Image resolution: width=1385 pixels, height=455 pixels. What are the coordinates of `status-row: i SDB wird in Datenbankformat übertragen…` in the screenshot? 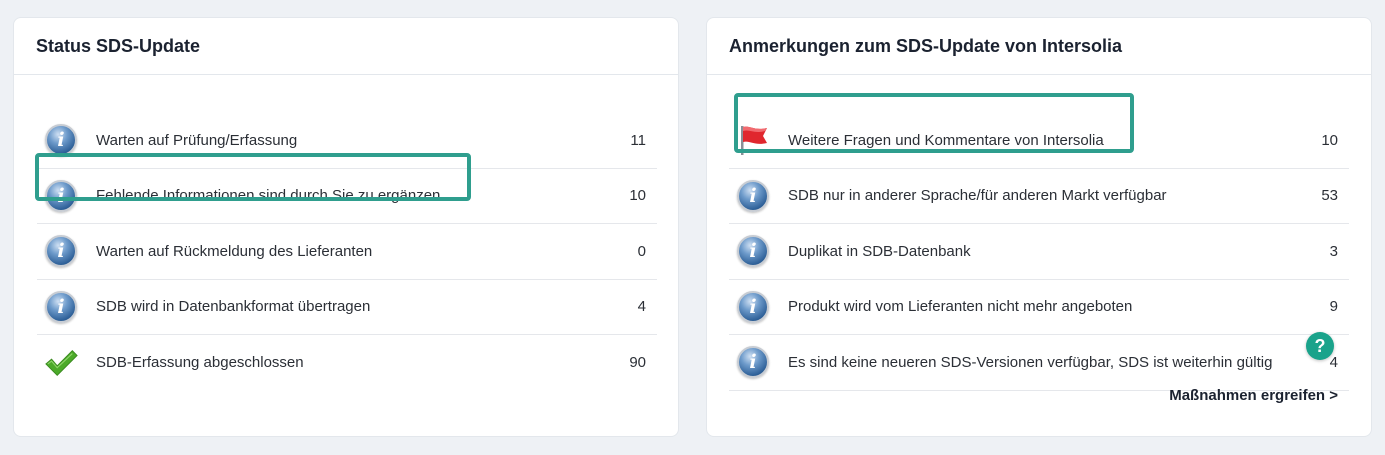 It's located at (347, 307).